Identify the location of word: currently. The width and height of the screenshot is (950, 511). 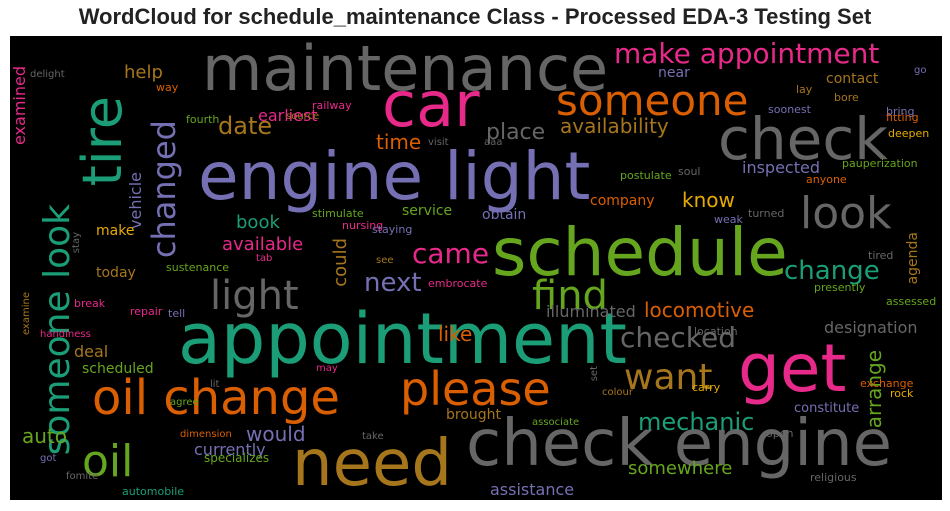
(230, 449).